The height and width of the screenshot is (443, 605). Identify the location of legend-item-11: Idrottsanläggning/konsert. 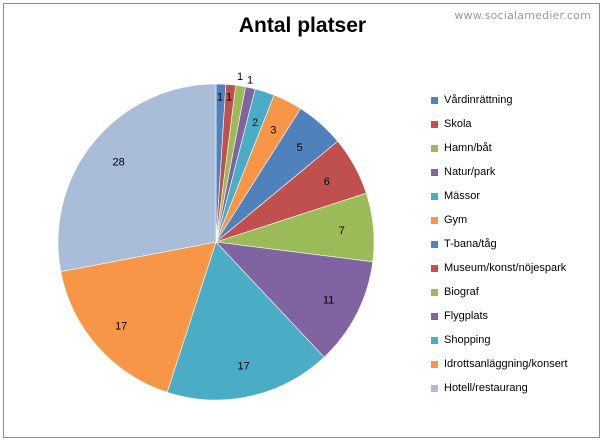
(499, 364).